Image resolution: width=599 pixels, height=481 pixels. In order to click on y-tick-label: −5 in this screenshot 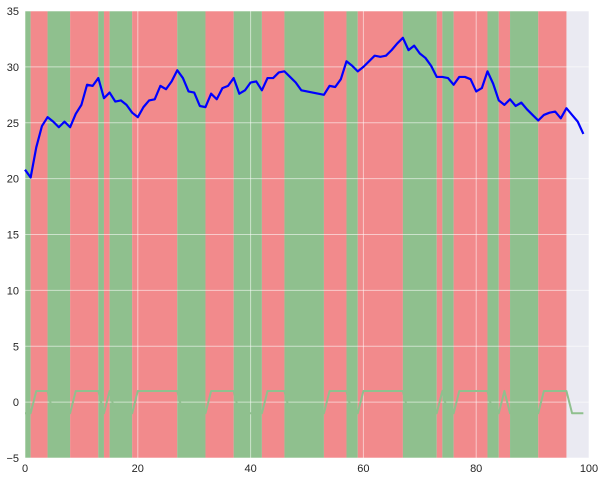, I will do `click(12, 459)`.